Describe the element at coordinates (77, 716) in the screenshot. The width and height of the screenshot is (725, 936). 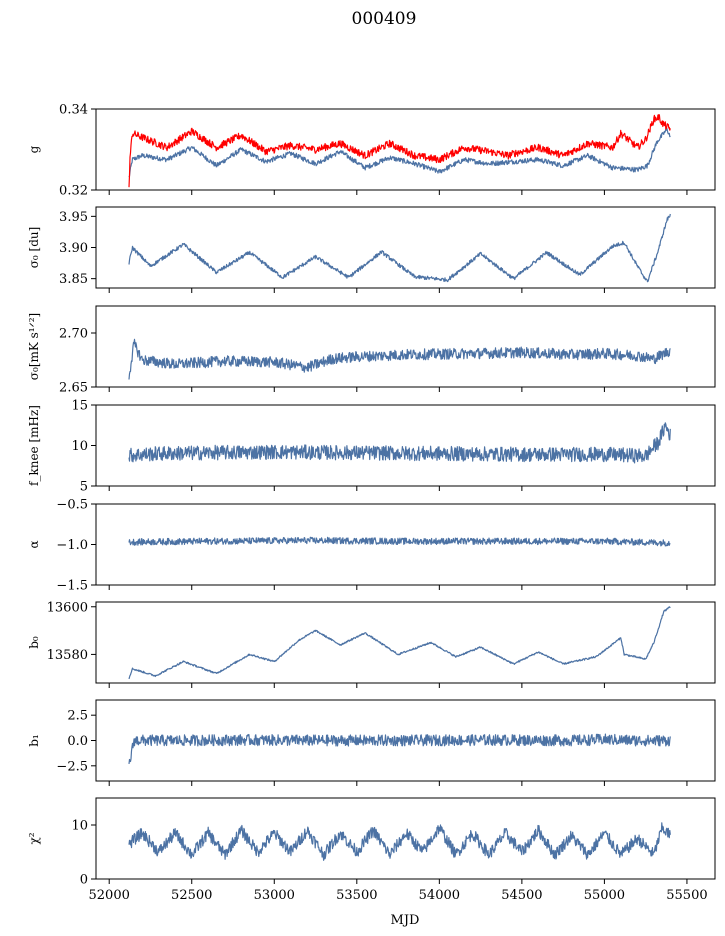
I see `y-tick-label-b1: 2.5` at that location.